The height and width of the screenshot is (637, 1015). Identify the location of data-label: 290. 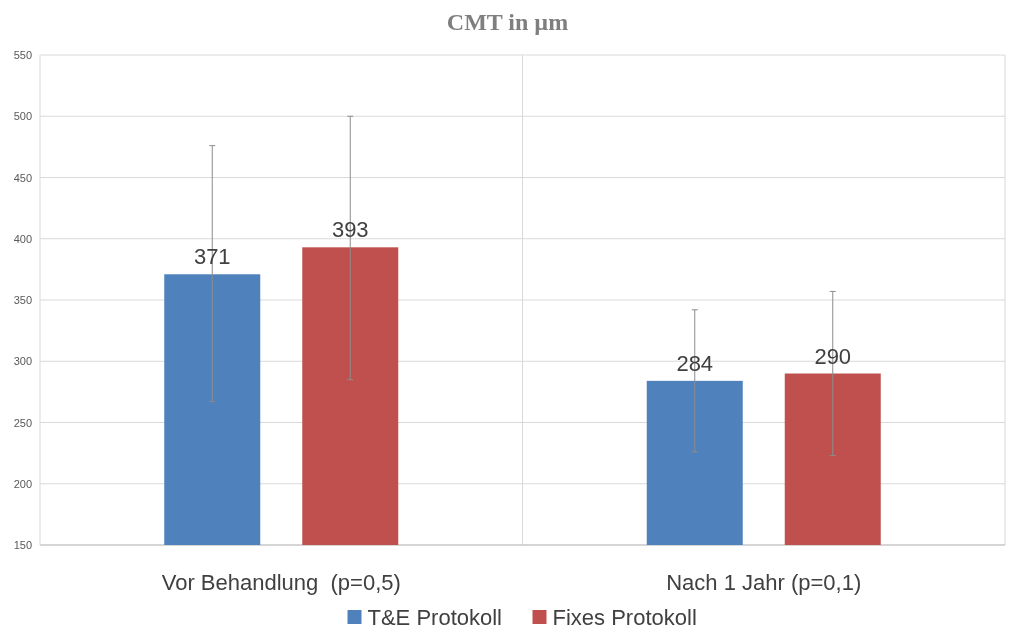
(833, 356).